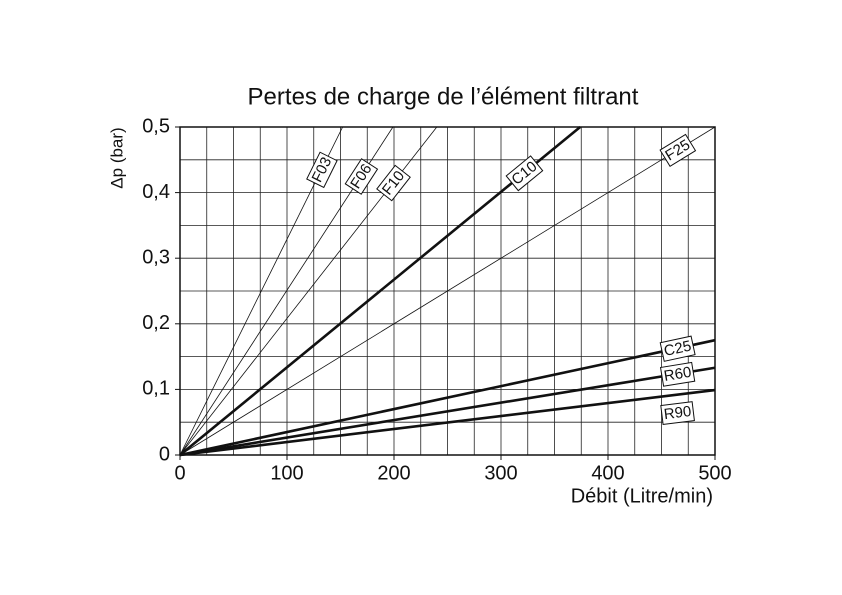 The width and height of the screenshot is (842, 595). What do you see at coordinates (179, 473) in the screenshot?
I see `x-tick-label: 0` at bounding box center [179, 473].